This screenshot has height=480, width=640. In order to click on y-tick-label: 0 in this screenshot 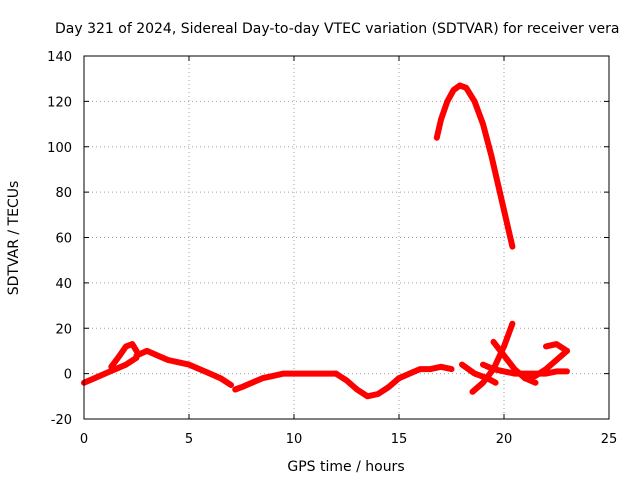, I will do `click(68, 375)`.